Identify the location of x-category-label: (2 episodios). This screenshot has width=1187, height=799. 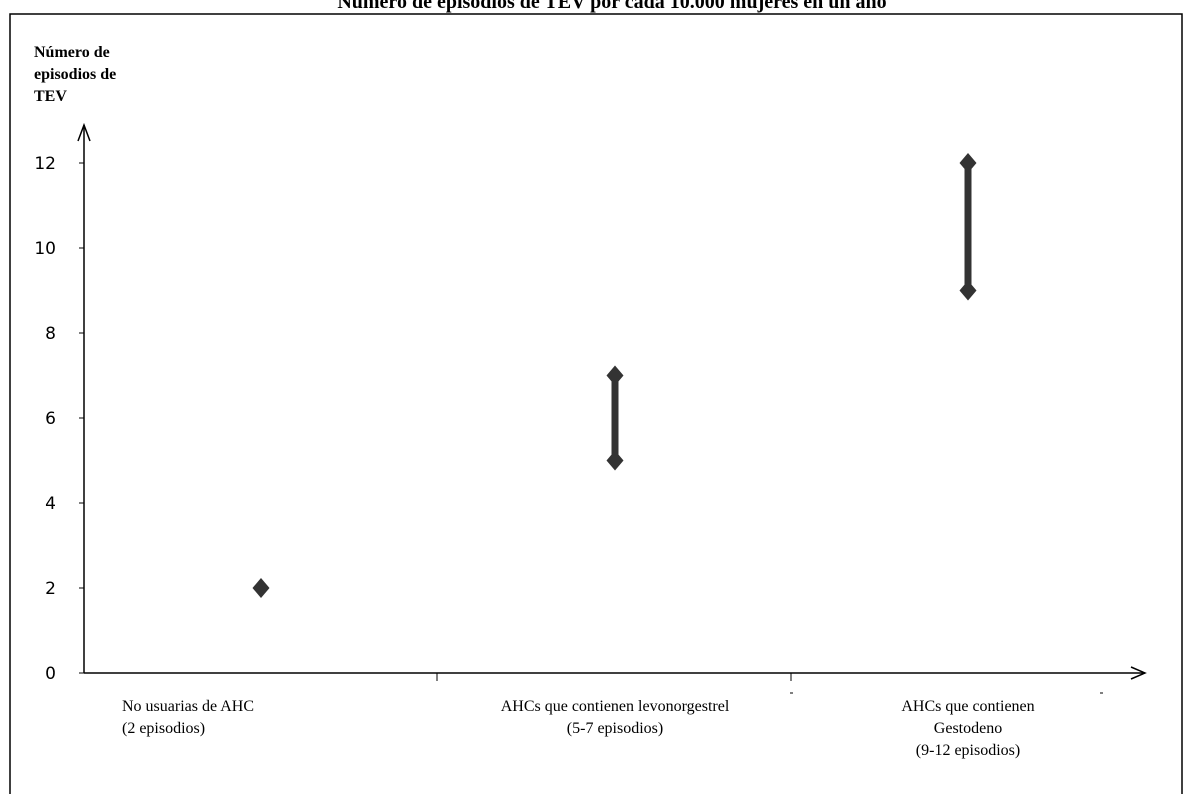
(163, 728).